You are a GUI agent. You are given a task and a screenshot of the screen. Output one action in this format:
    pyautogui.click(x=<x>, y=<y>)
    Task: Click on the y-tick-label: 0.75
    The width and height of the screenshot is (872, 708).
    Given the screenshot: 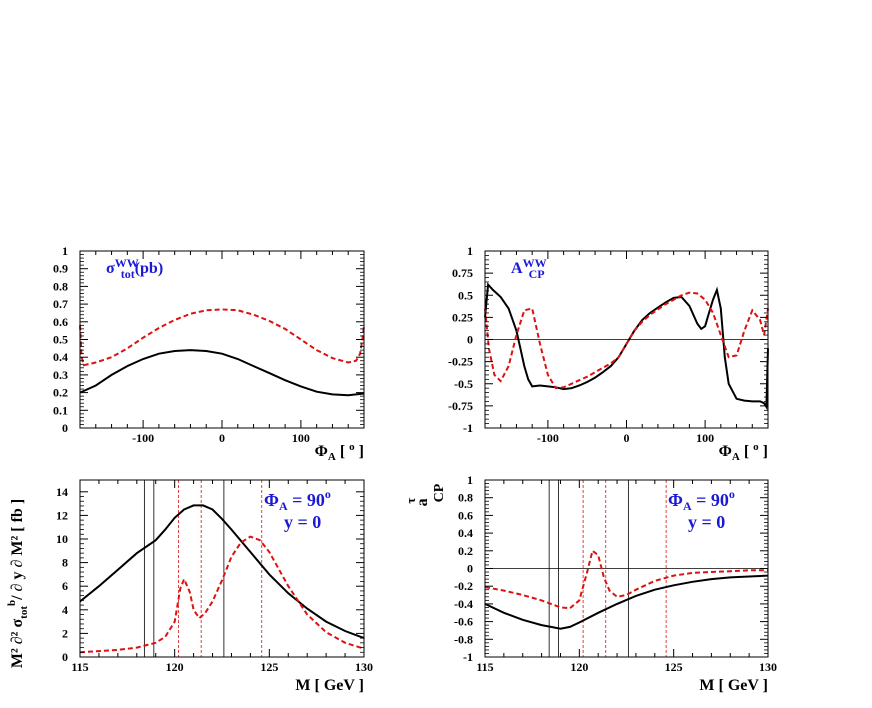 What is the action you would take?
    pyautogui.click(x=462, y=273)
    